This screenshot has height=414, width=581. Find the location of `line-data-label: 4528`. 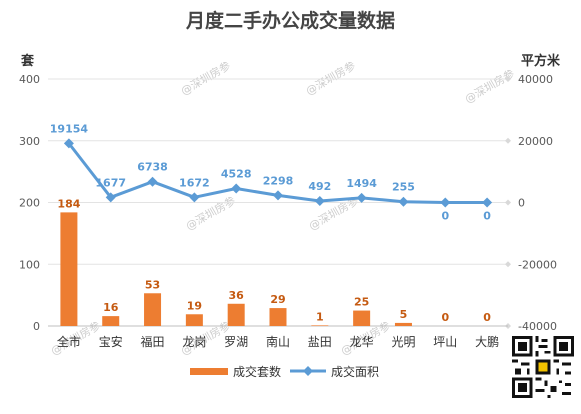

line-data-label: 4528 is located at coordinates (236, 174).